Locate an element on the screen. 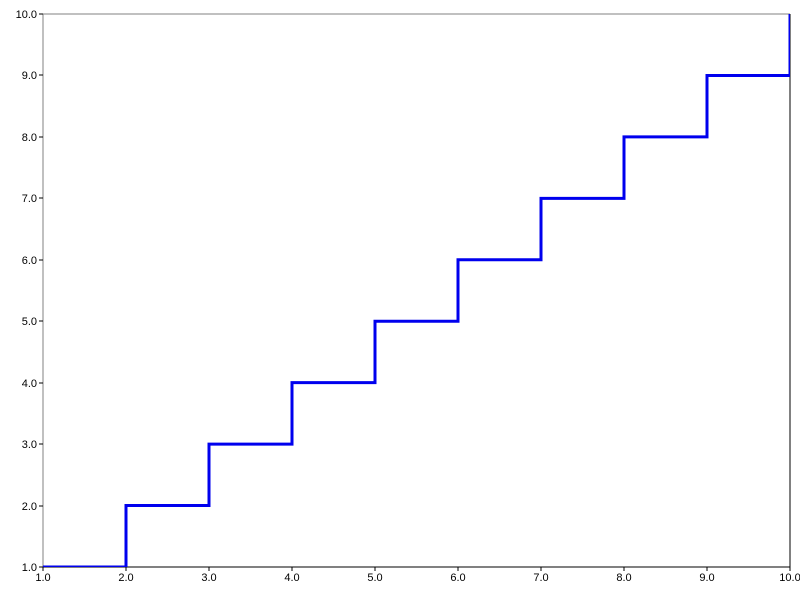 This screenshot has width=800, height=600. x-tick-label: 3.0 is located at coordinates (208, 578).